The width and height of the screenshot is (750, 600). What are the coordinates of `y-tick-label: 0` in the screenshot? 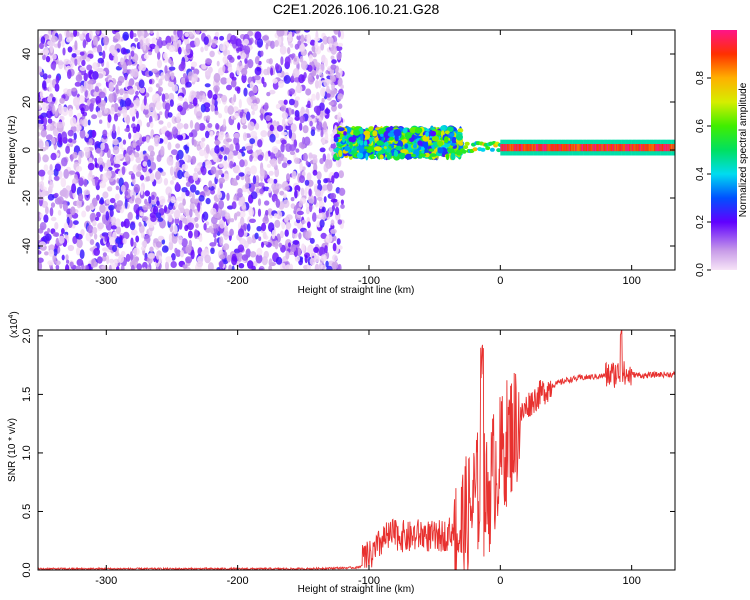 It's located at (27, 150).